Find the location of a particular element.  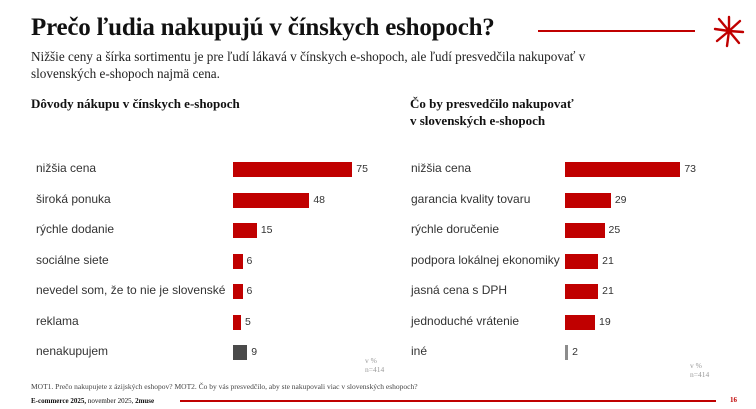

bar-label: nevedel som, že to nie je slovenské is located at coordinates (131, 290).